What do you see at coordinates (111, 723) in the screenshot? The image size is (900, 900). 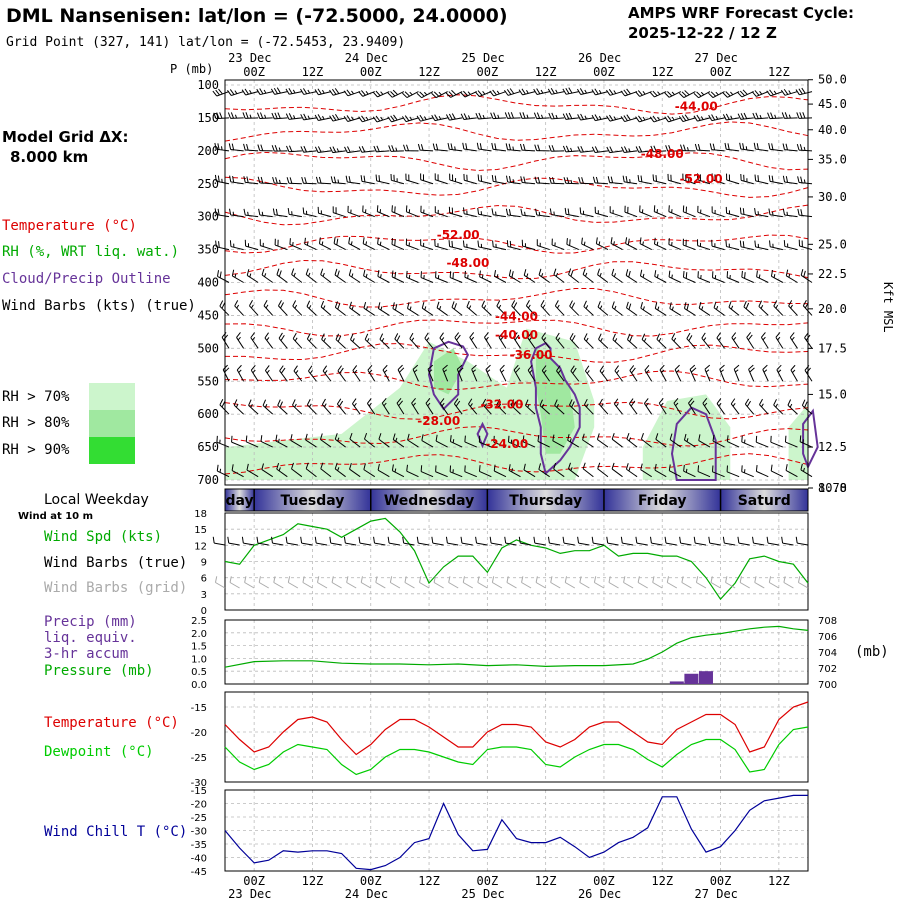 I see `legend-sfc-temperature: Temperature (°C)` at bounding box center [111, 723].